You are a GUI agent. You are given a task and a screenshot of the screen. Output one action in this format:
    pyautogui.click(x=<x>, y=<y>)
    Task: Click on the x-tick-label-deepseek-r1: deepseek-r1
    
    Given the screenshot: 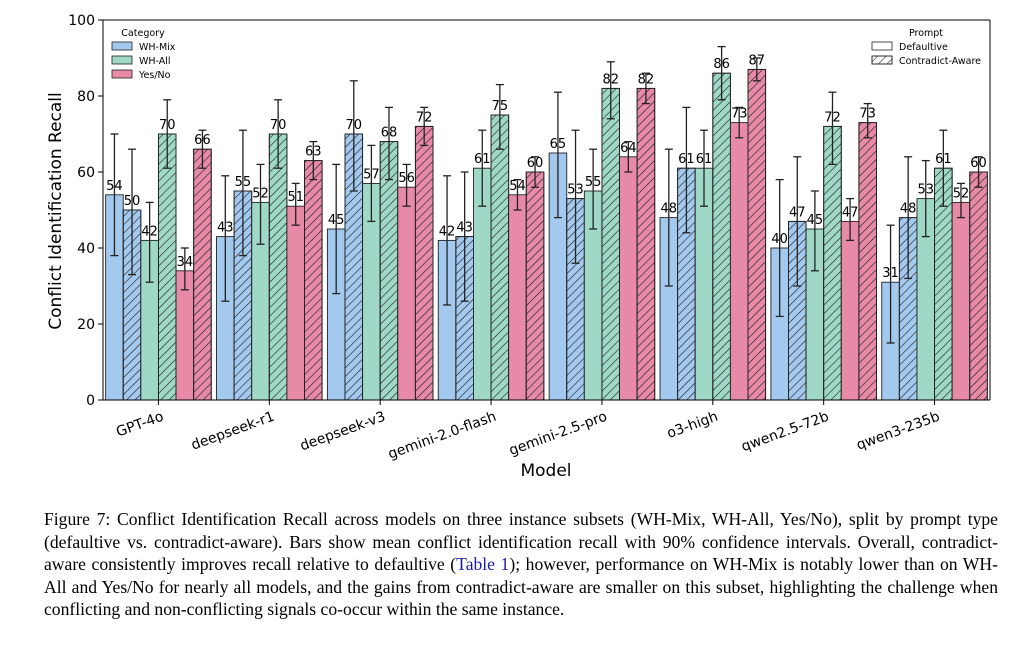 What is the action you would take?
    pyautogui.click(x=233, y=431)
    